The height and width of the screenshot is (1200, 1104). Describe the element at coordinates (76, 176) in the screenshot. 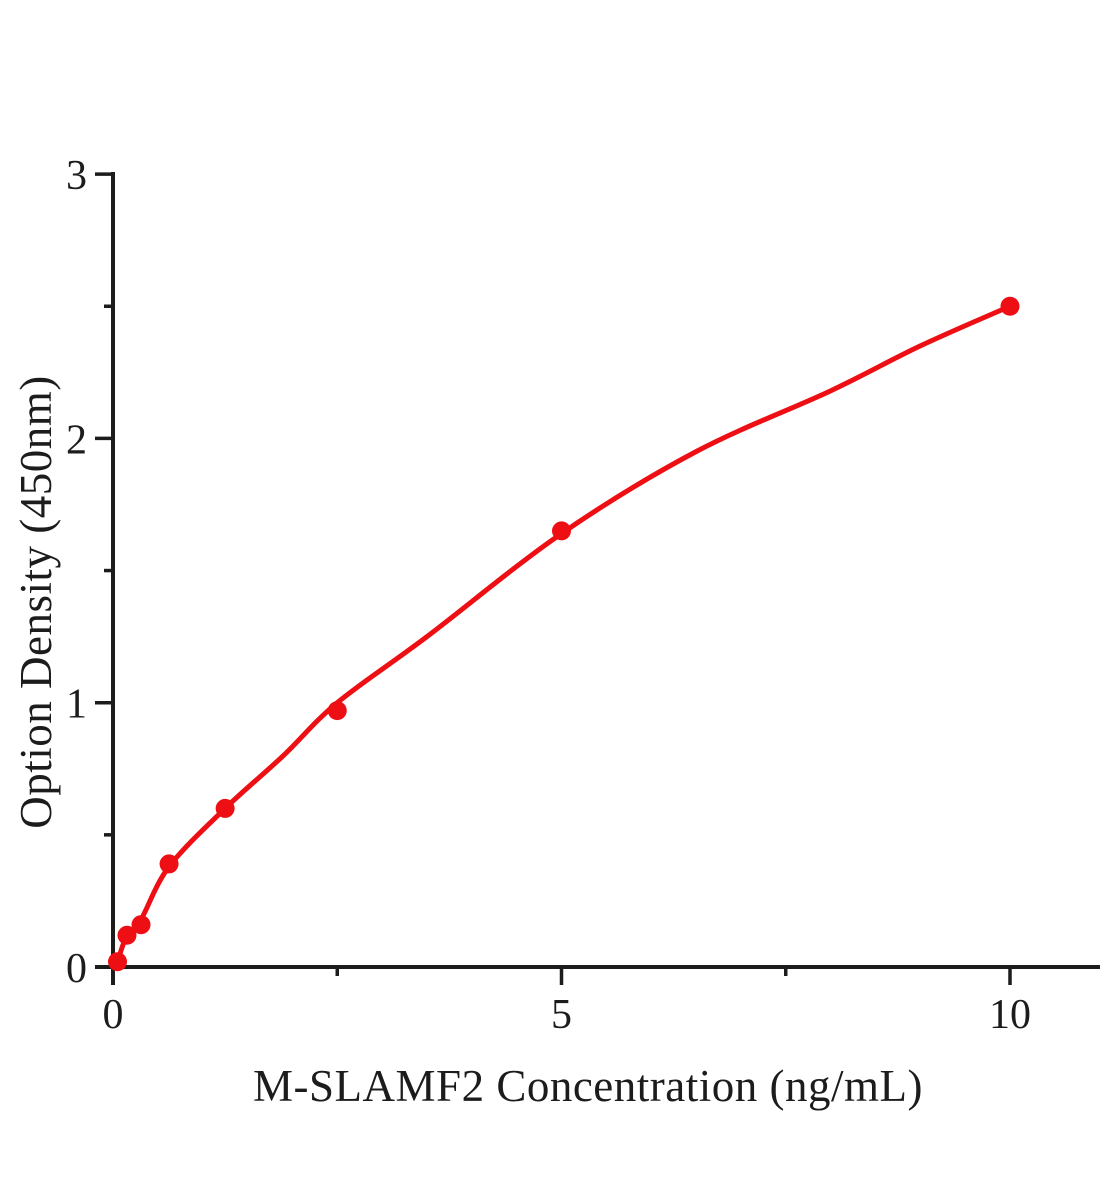

I see `y-tick-label: 3` at that location.